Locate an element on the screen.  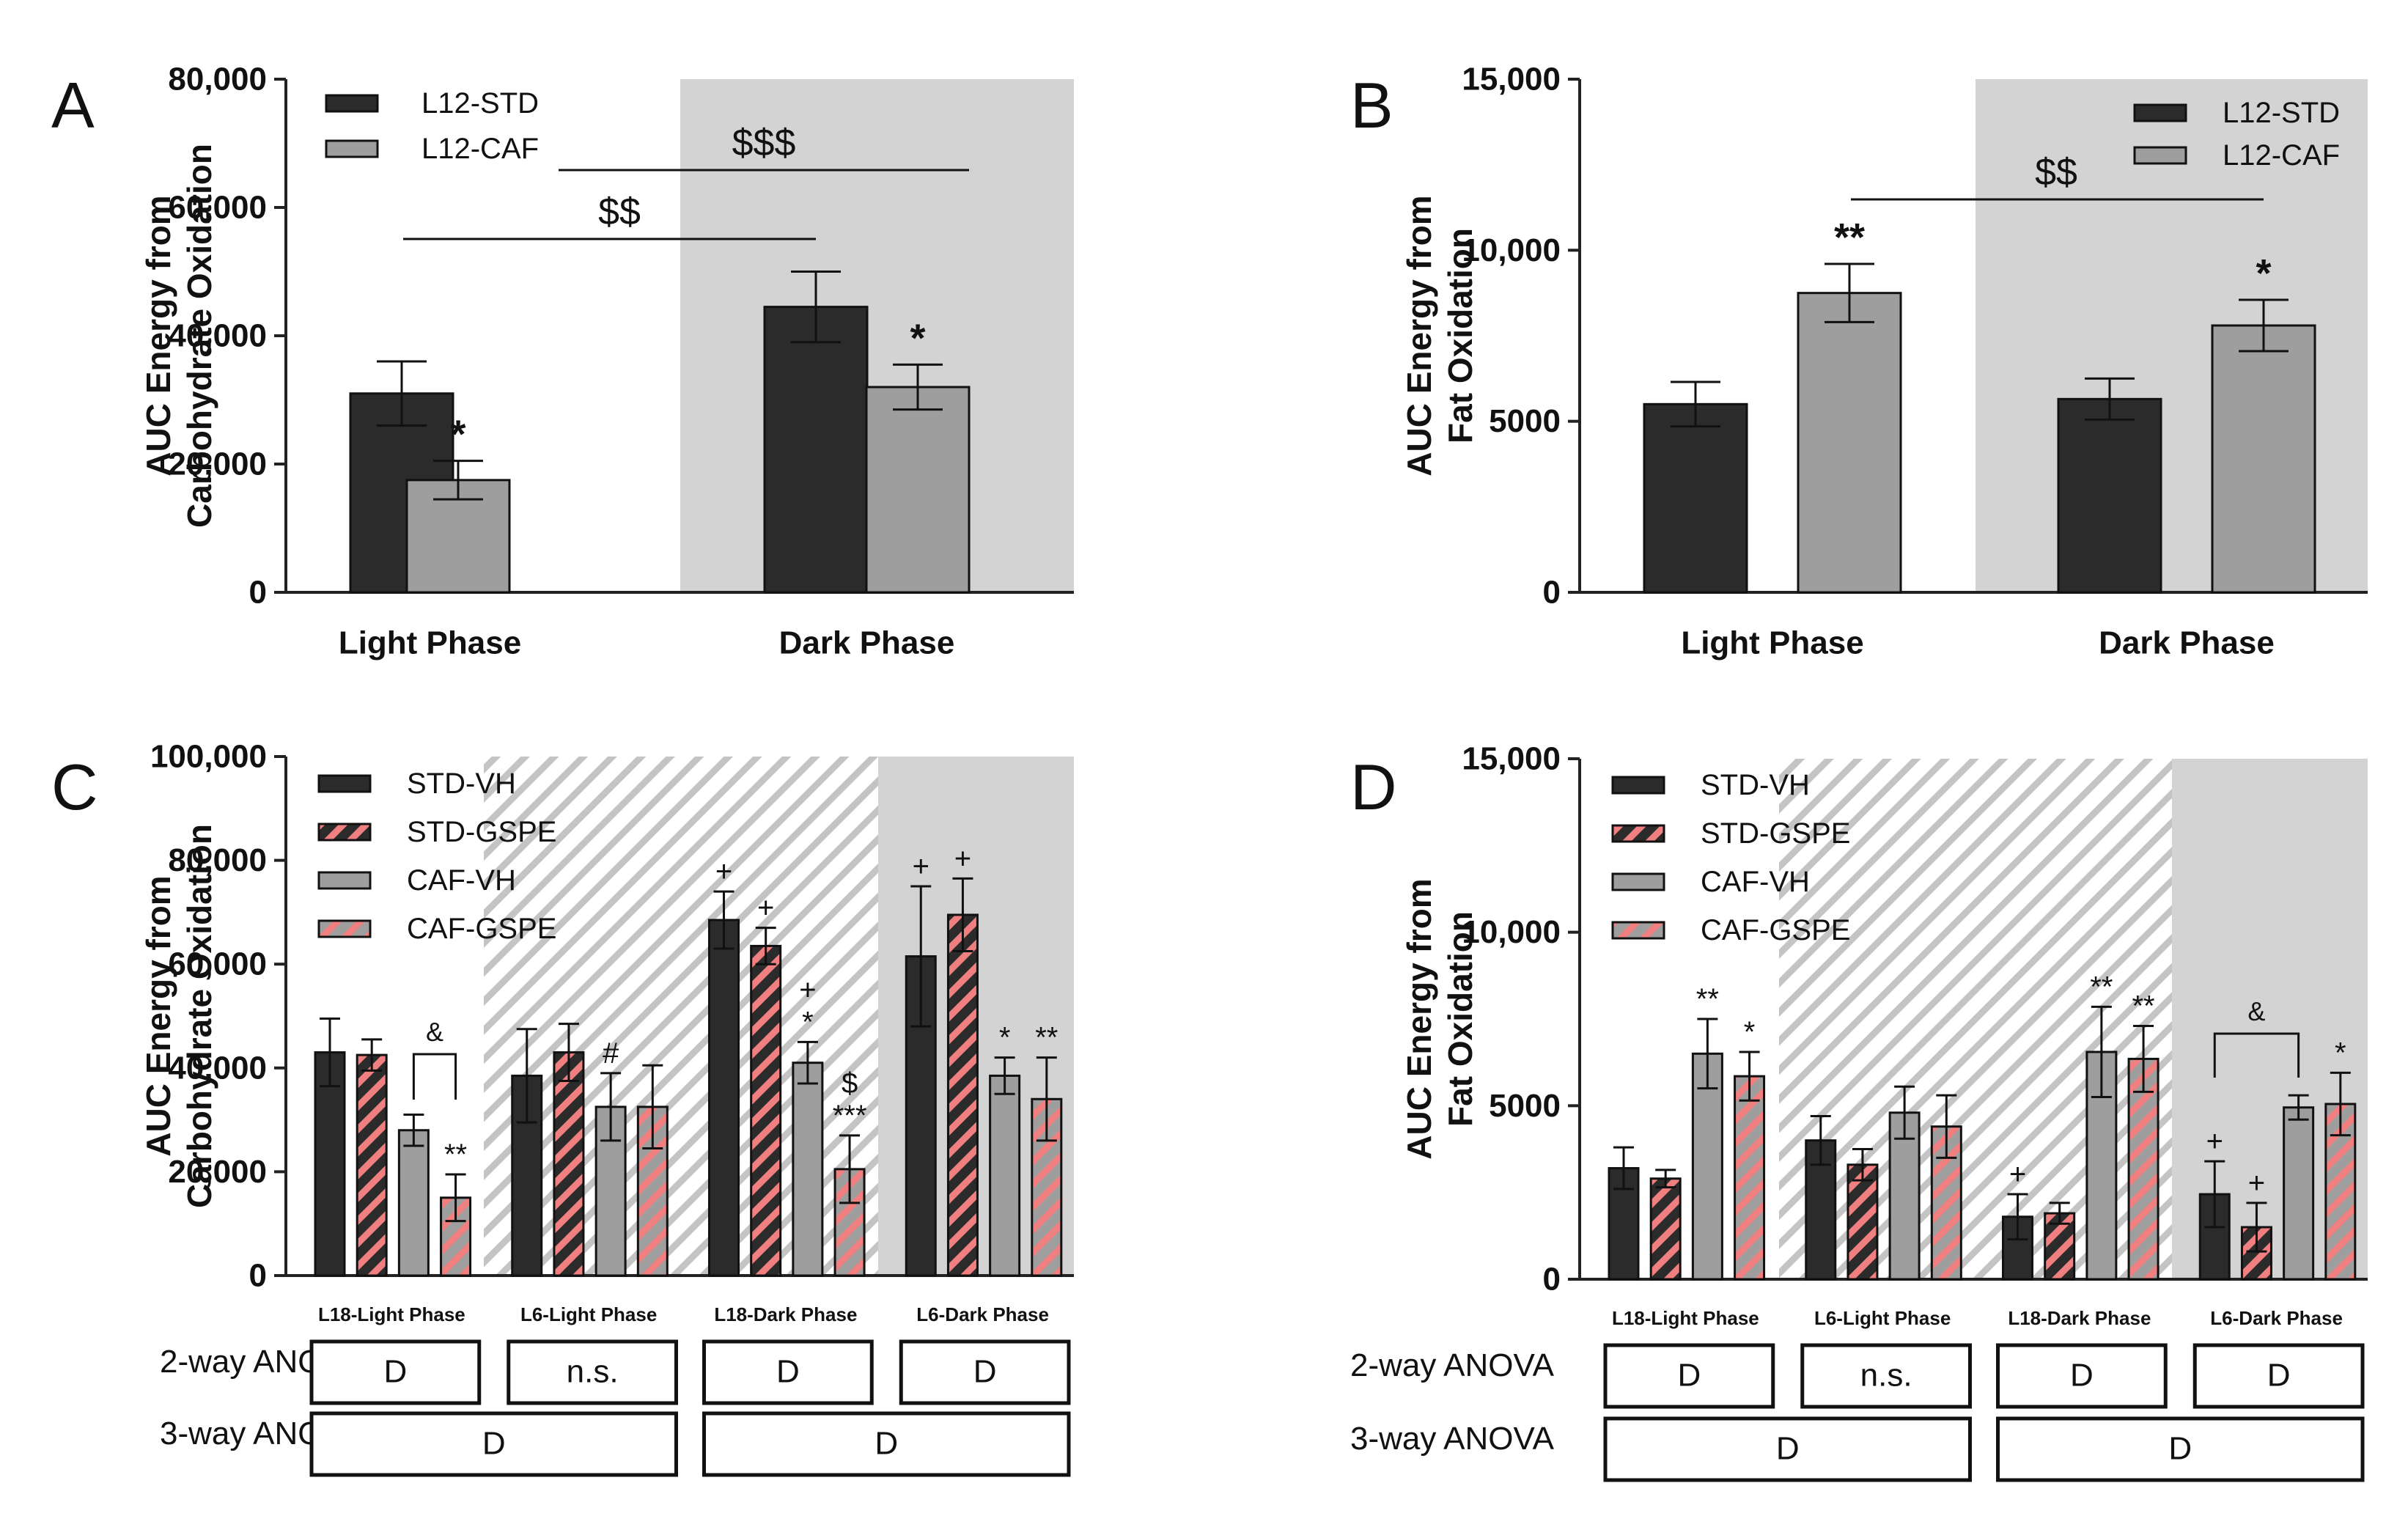
significance-mark: $ is located at coordinates (850, 1083).